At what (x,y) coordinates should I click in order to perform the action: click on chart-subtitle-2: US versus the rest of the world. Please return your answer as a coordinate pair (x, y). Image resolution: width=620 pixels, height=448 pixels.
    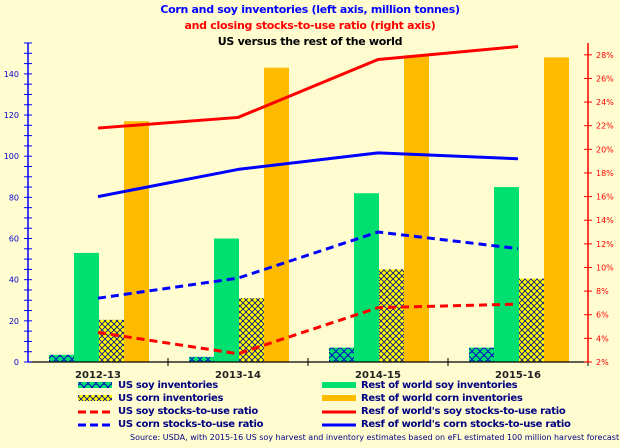
    Looking at the image, I should click on (310, 41).